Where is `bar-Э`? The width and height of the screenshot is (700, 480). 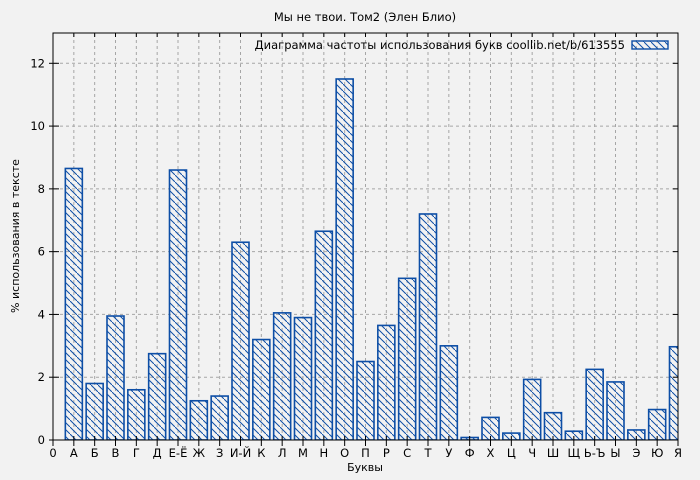
bar-Э is located at coordinates (636, 434).